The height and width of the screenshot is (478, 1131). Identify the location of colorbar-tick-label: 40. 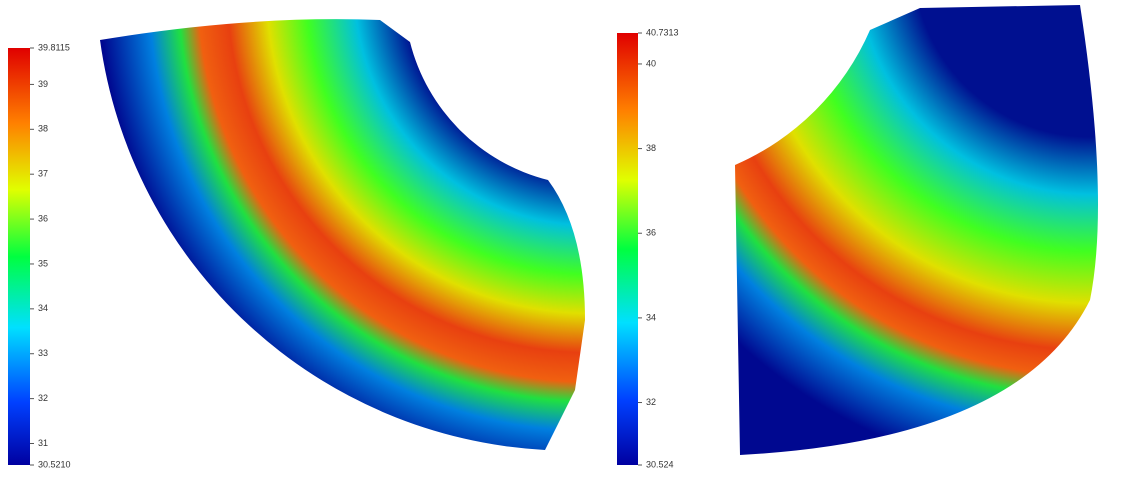
(651, 63).